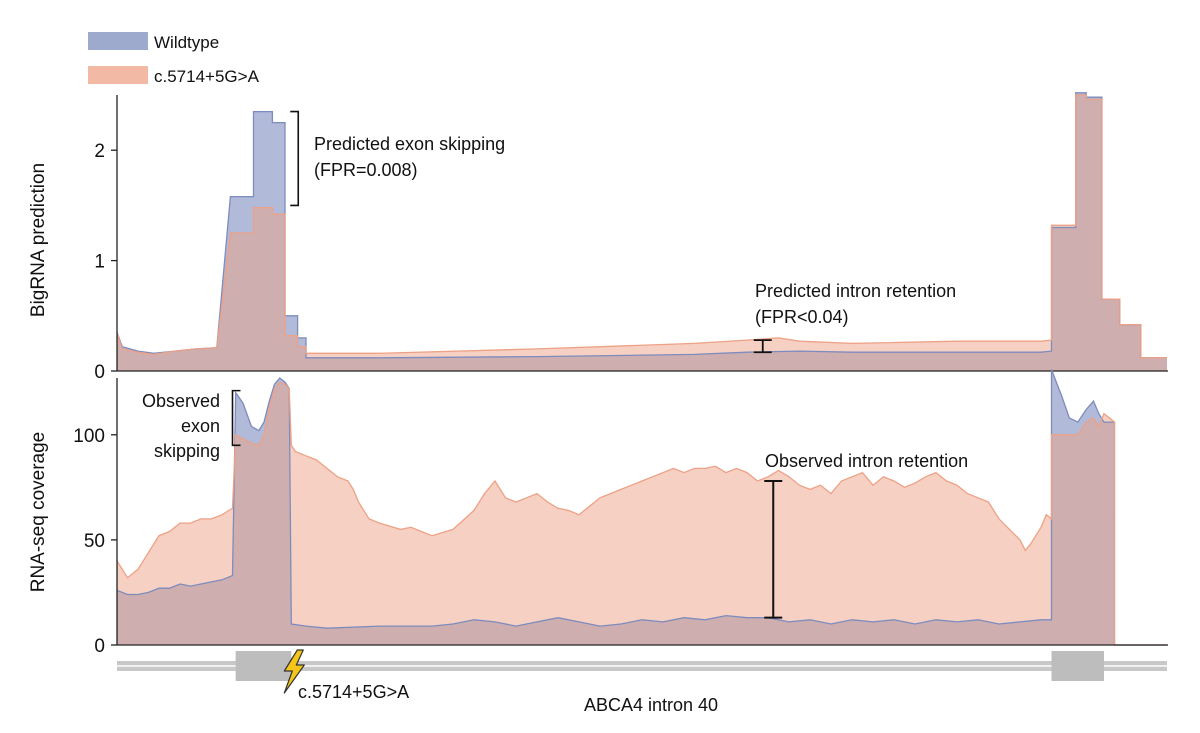 This screenshot has height=733, width=1200. I want to click on annotation-observed-intron-retention: Observed intron retention, so click(866, 535).